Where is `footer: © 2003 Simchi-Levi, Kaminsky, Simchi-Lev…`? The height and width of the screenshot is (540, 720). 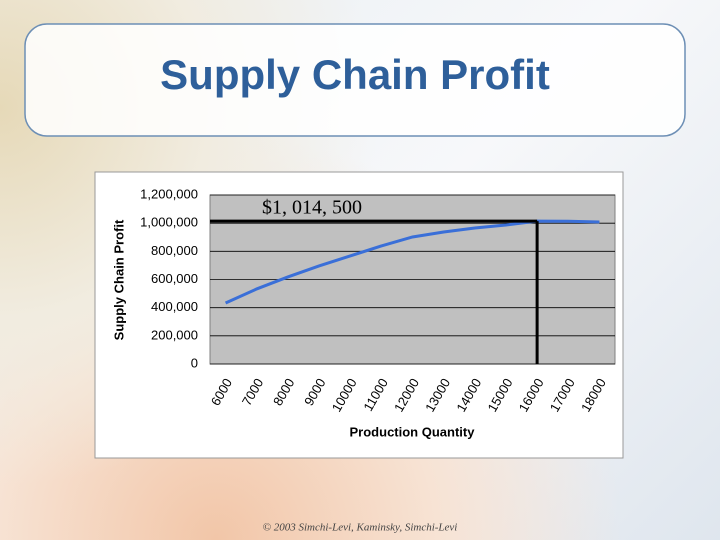 footer: © 2003 Simchi-Levi, Kaminsky, Simchi-Lev… is located at coordinates (360, 528).